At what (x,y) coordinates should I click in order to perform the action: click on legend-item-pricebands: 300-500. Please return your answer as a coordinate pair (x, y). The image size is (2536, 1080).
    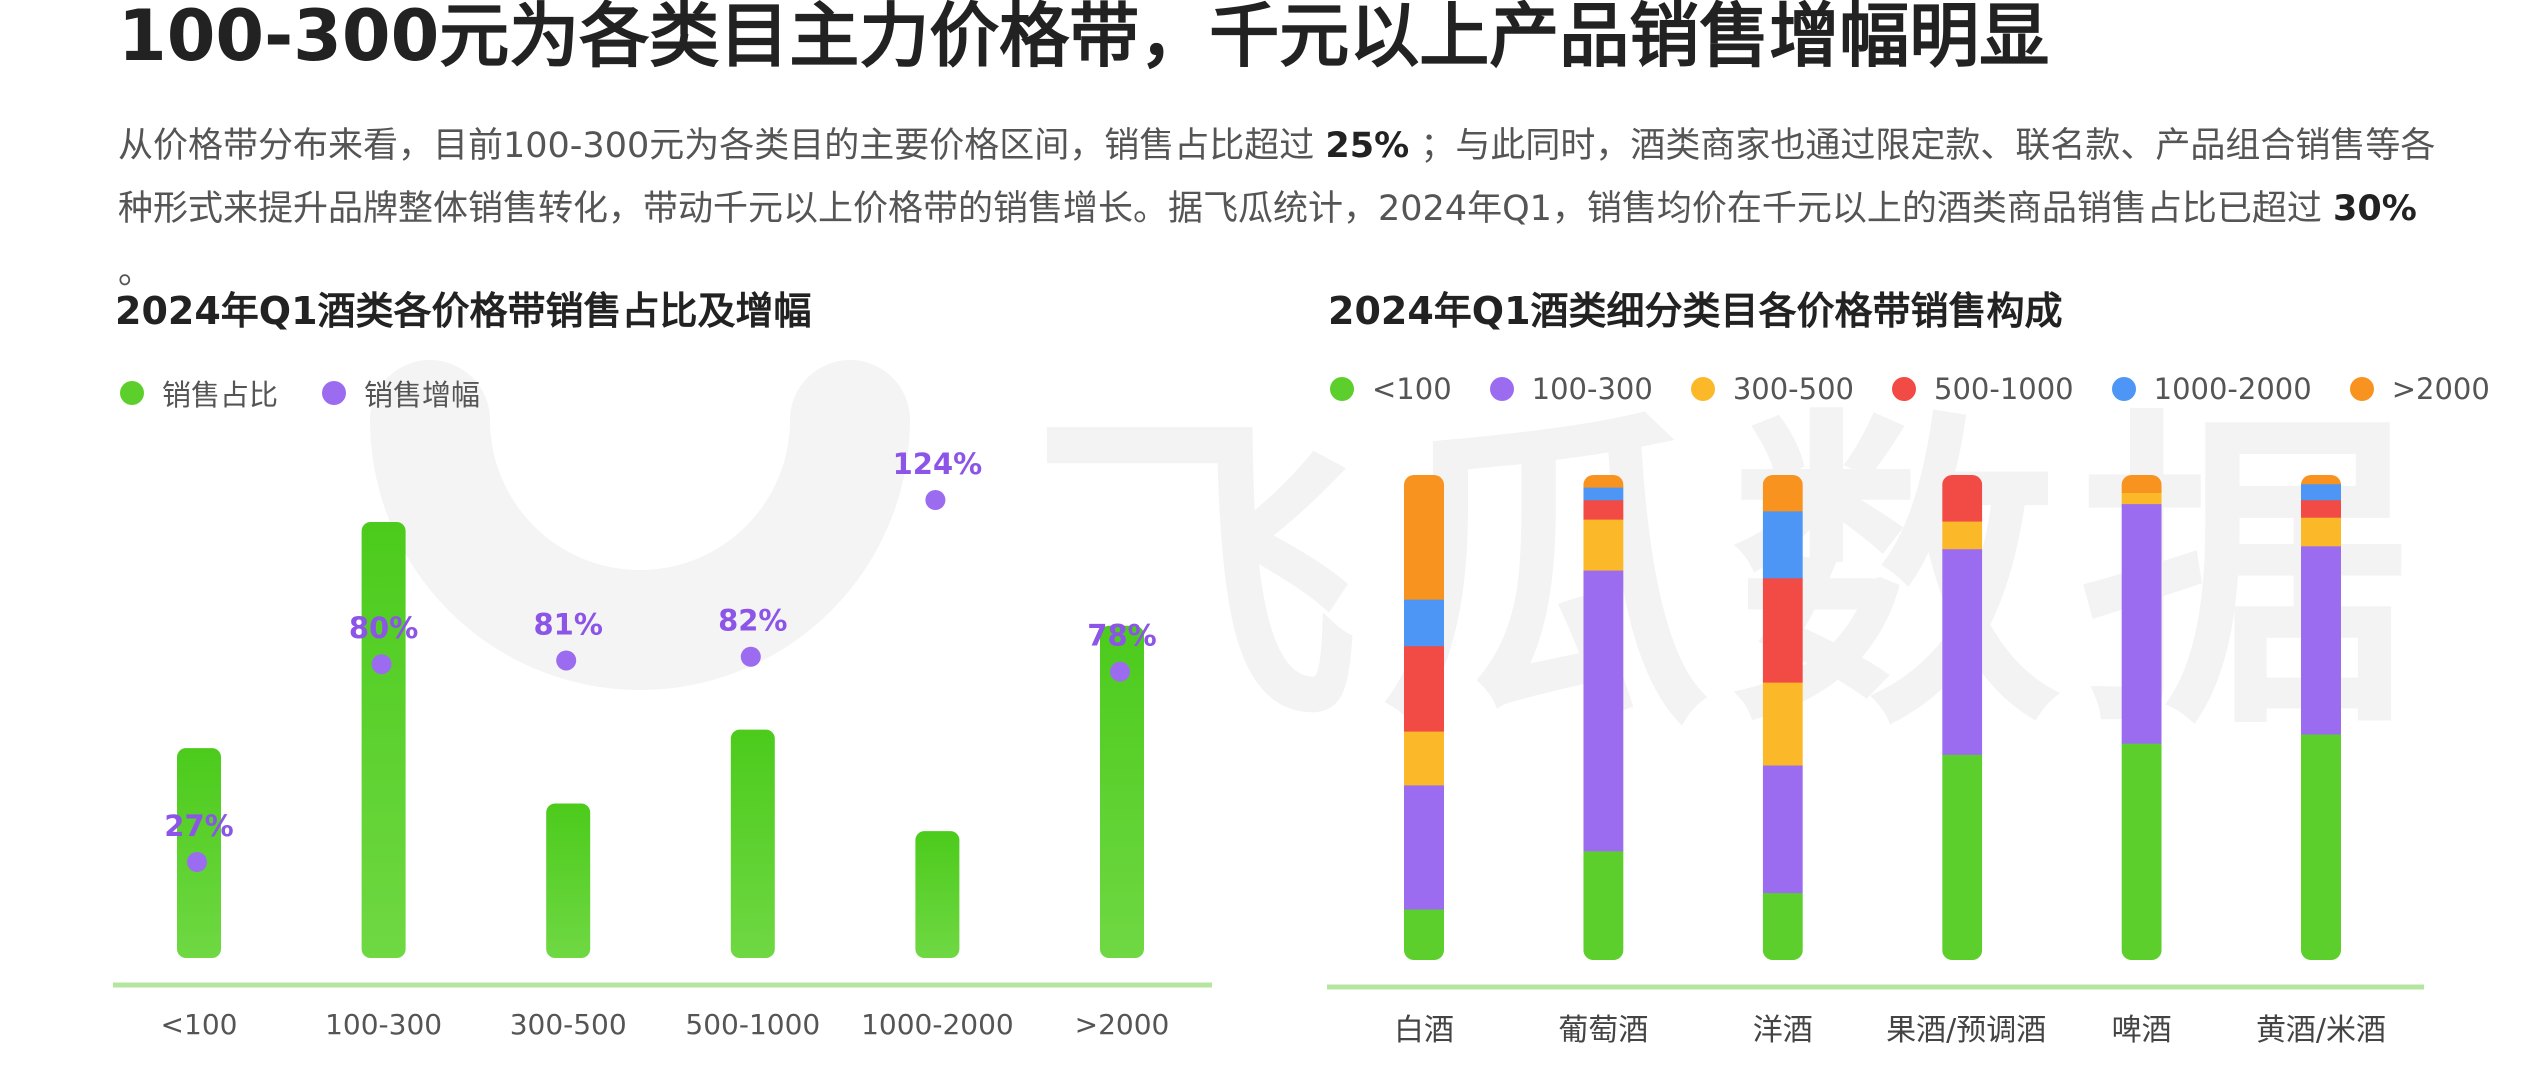
    Looking at the image, I should click on (1772, 389).